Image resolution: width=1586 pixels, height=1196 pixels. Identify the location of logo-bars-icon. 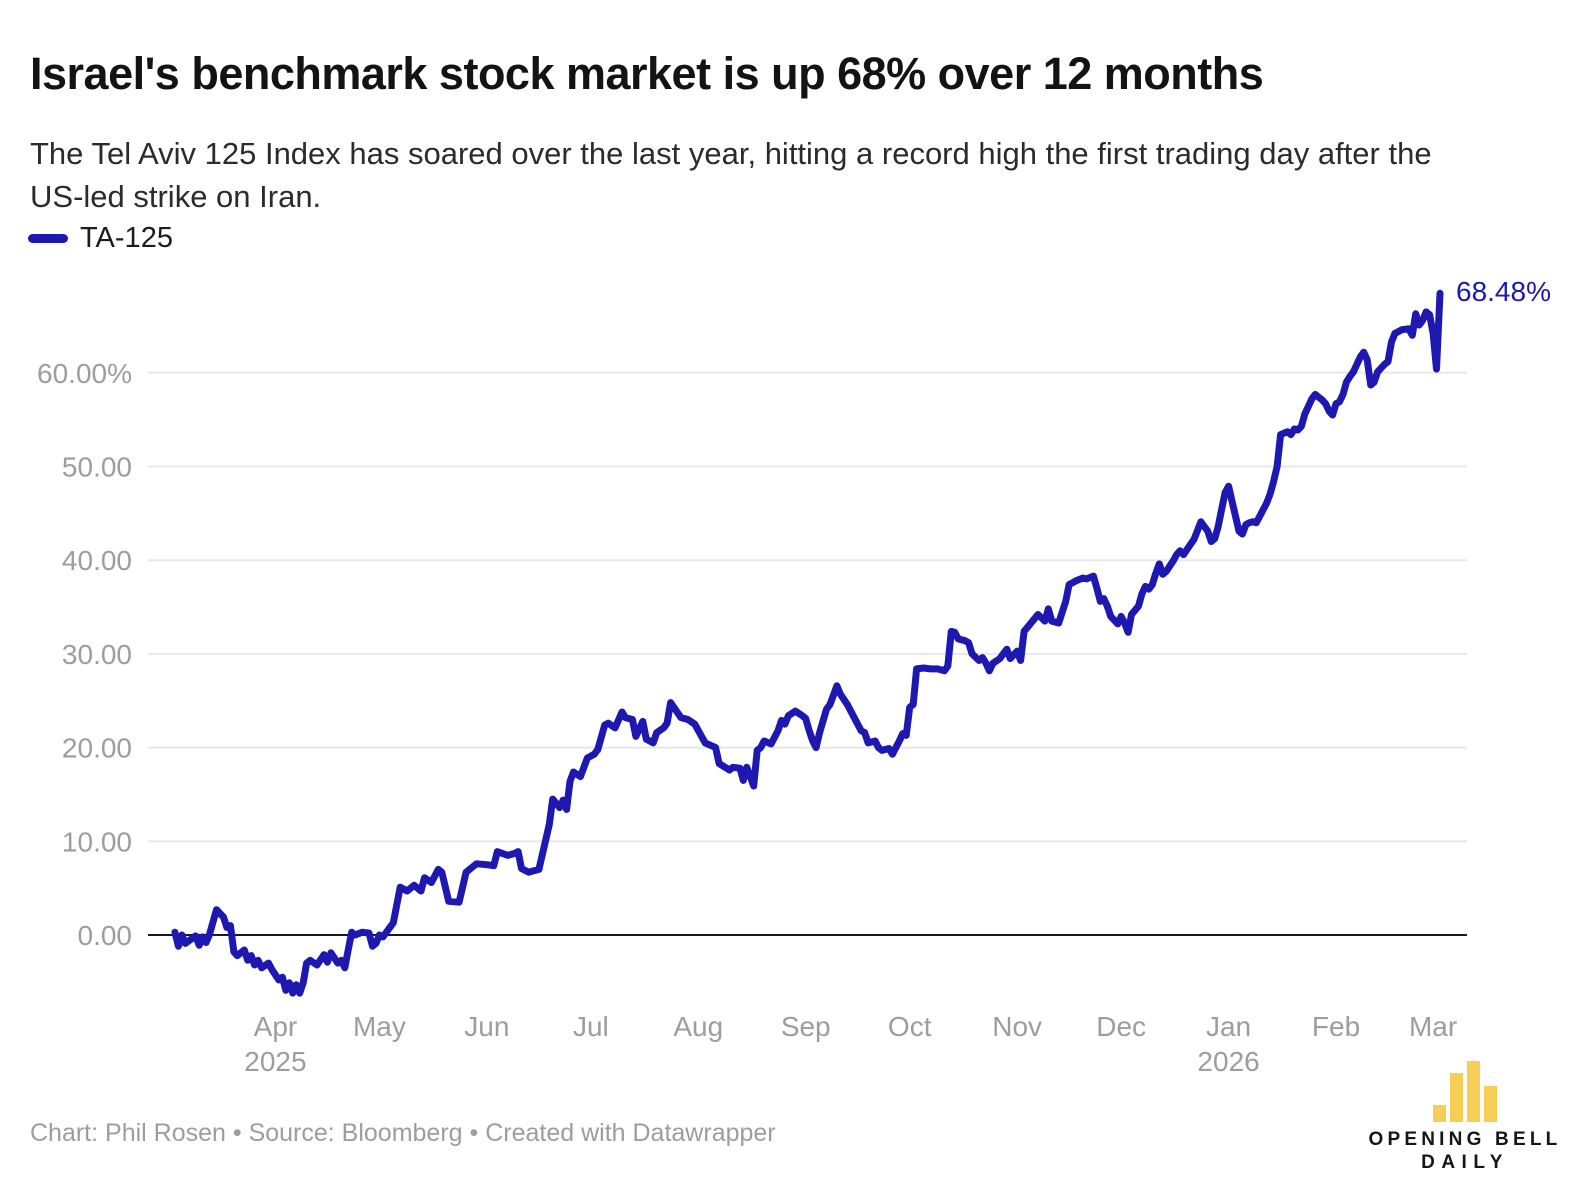
(1463, 1087).